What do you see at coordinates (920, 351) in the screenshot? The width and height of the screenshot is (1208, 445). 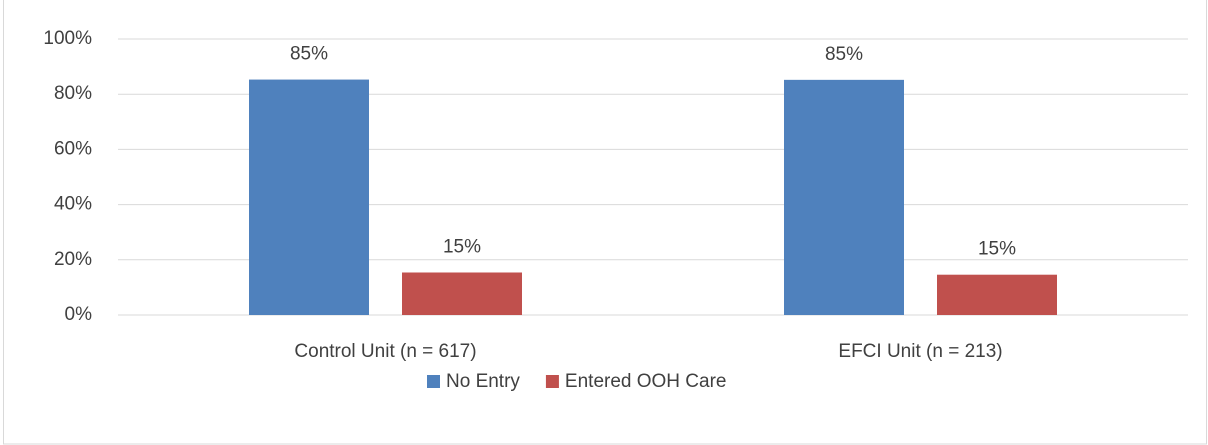 I see `x-tick-label: EFCI Unit (n = 213)` at bounding box center [920, 351].